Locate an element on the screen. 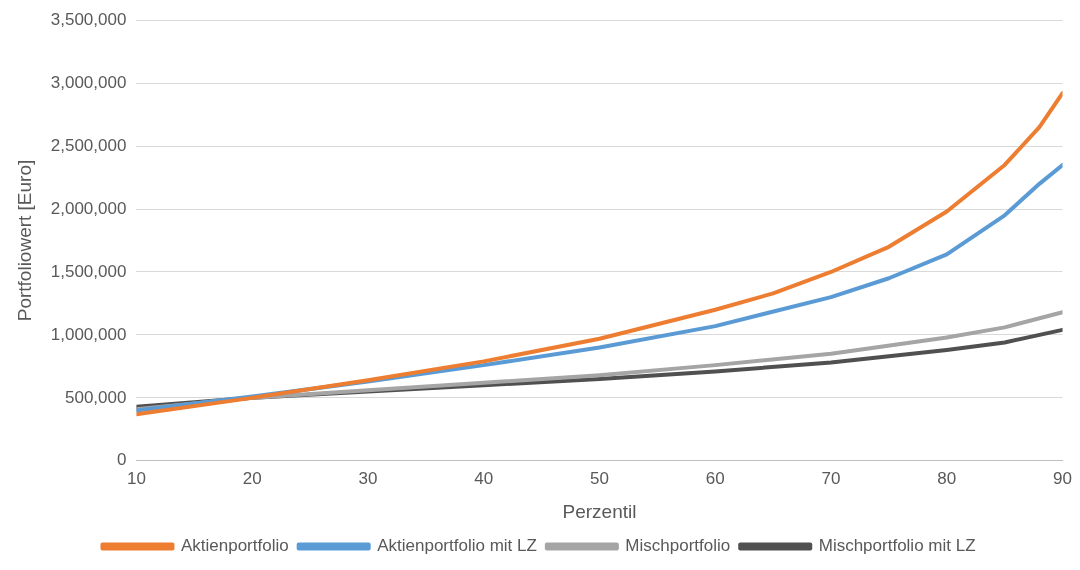 Image resolution: width=1080 pixels, height=570 pixels. legend-label: Mischportfolio is located at coordinates (678, 546).